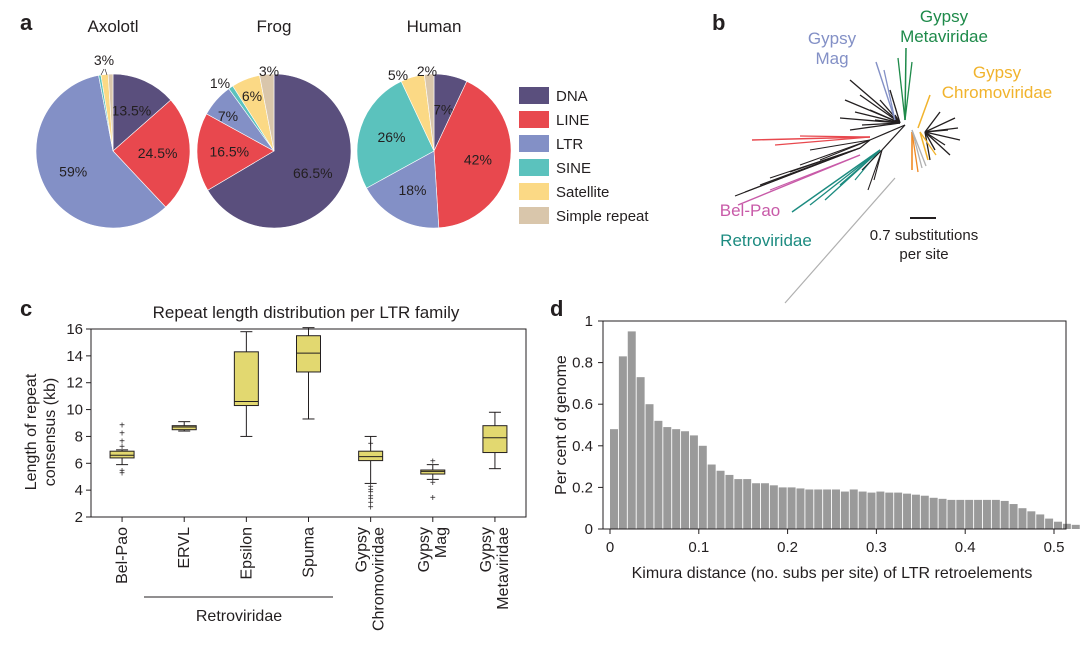  What do you see at coordinates (443, 110) in the screenshot?
I see `pie-label-human-dna: 7%` at bounding box center [443, 110].